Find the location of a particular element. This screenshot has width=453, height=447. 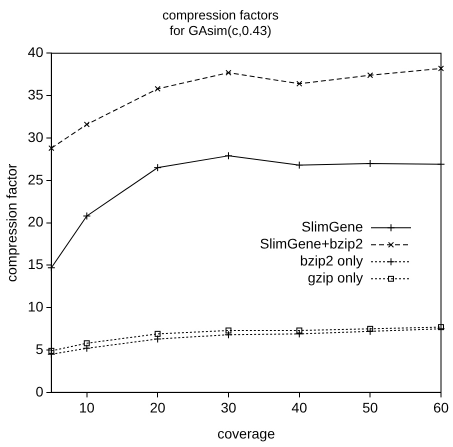

legend-label: SlimGene+bzip2 is located at coordinates (312, 244).